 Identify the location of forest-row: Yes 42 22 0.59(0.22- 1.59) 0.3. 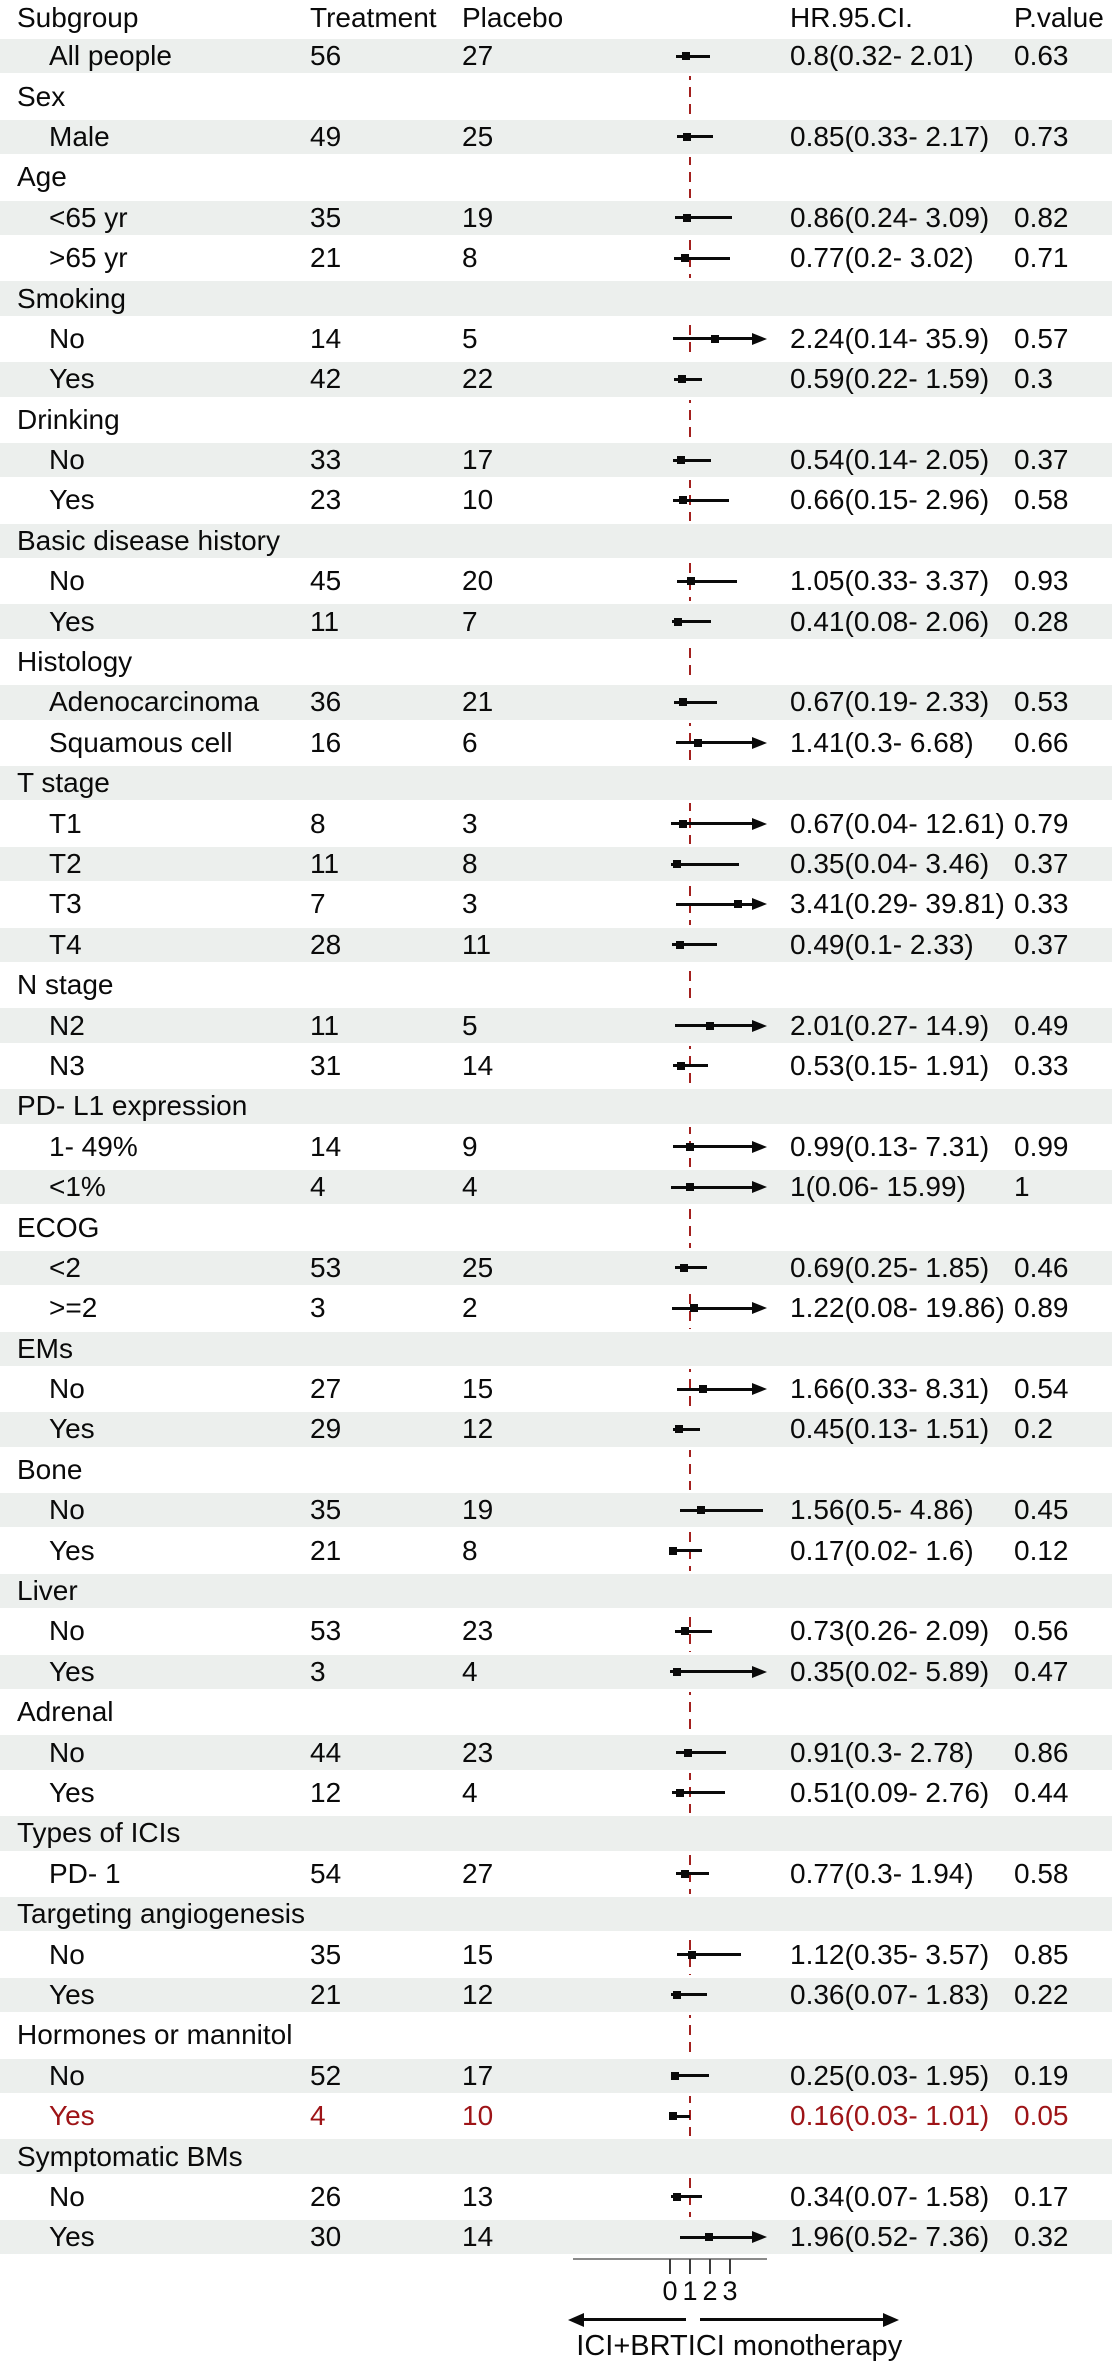
(556, 379).